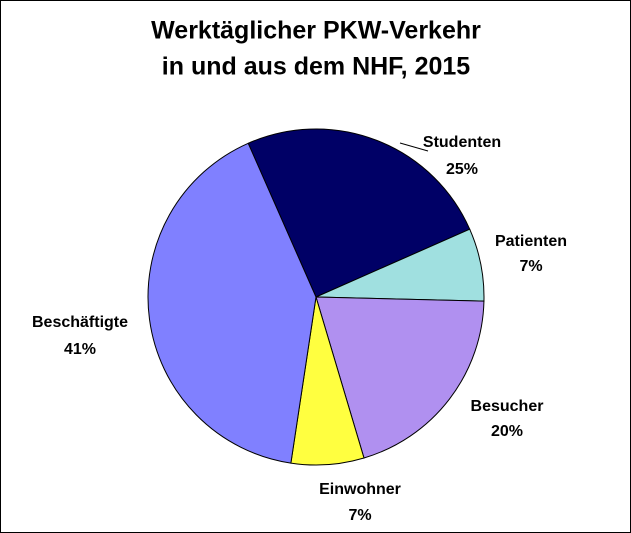 Image resolution: width=631 pixels, height=533 pixels. Describe the element at coordinates (316, 31) in the screenshot. I see `chart-title: Werktäglicher PKW-Verkehr` at that location.